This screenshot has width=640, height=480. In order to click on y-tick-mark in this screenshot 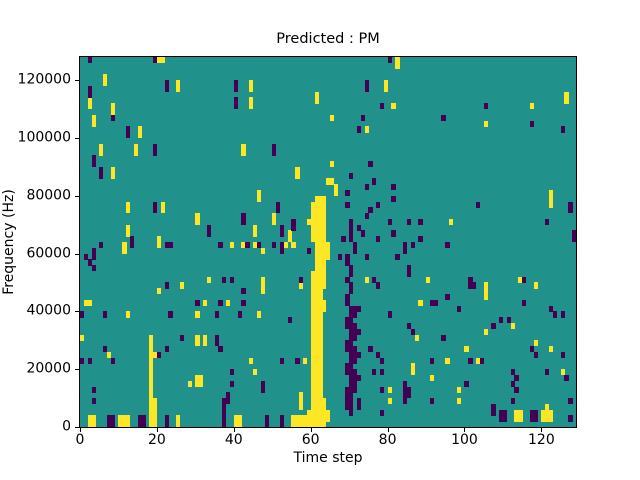, I will do `click(77, 81)`.